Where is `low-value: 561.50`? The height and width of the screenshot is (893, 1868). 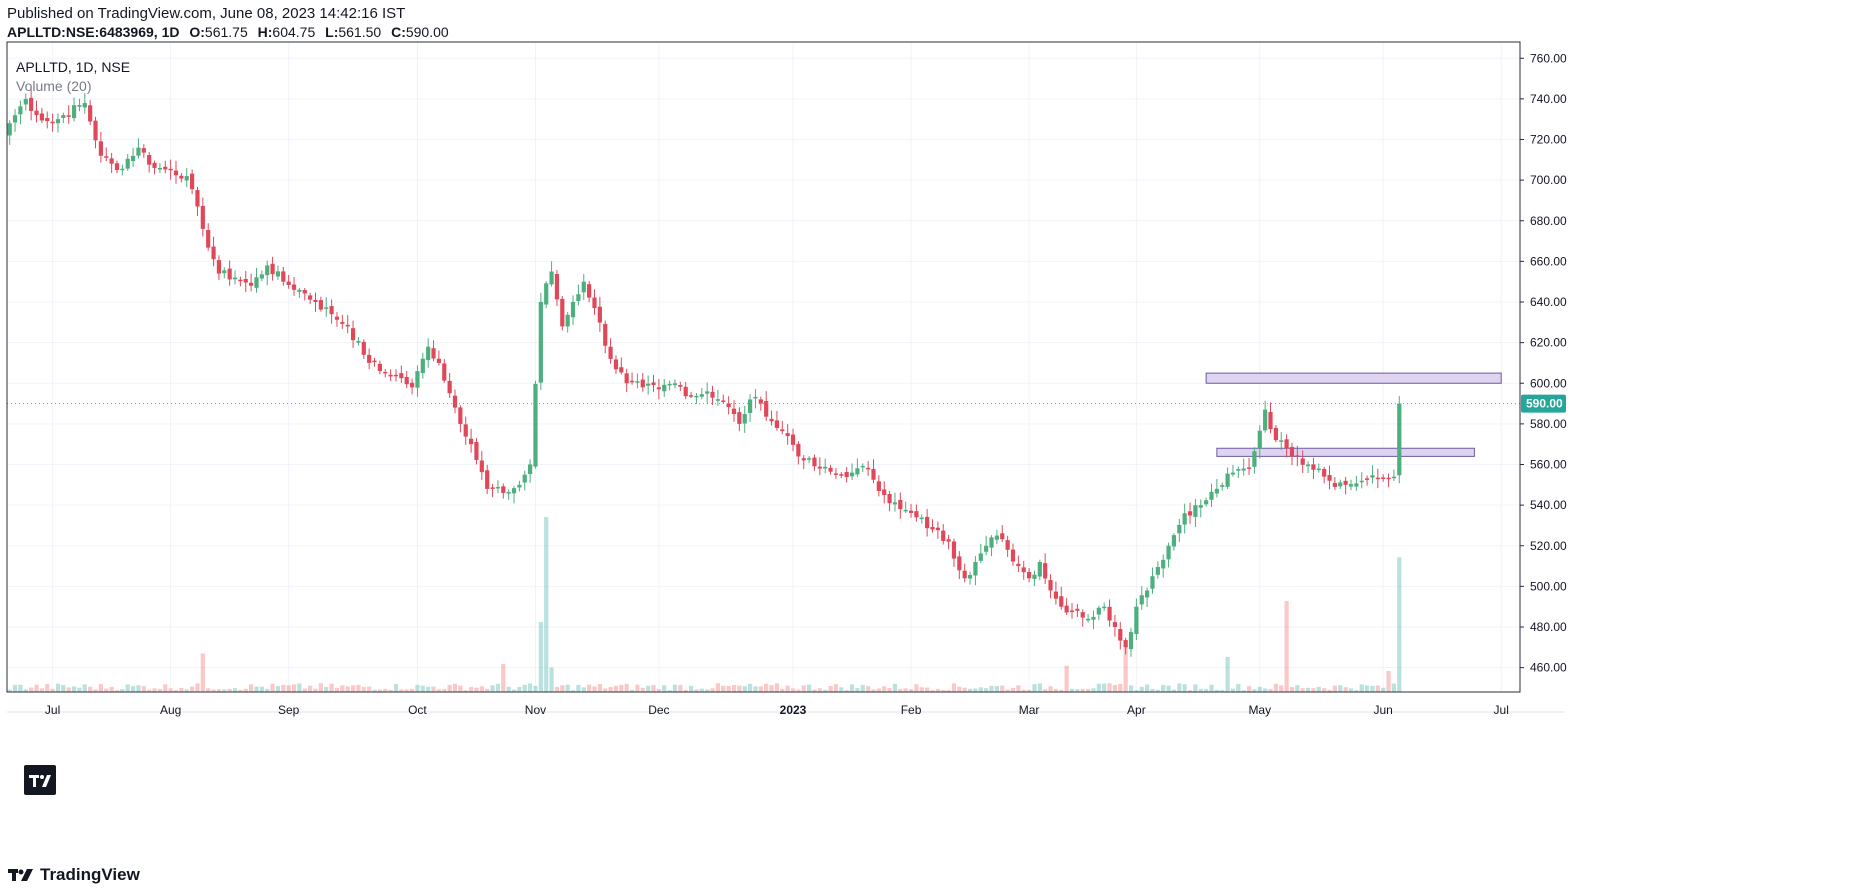
low-value: 561.50 is located at coordinates (360, 32).